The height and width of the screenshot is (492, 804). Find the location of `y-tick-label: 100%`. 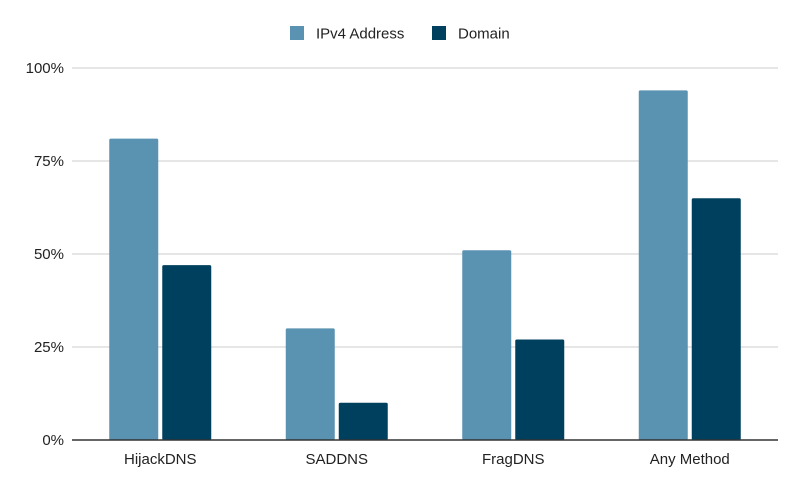

y-tick-label: 100% is located at coordinates (45, 68).